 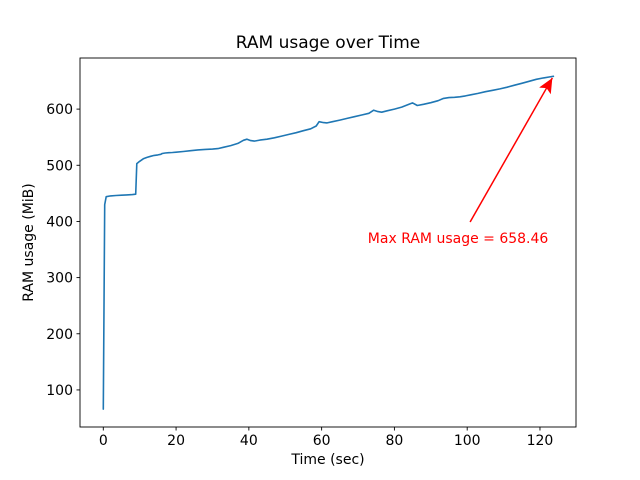 I want to click on x-tick-label: 100, so click(x=467, y=441).